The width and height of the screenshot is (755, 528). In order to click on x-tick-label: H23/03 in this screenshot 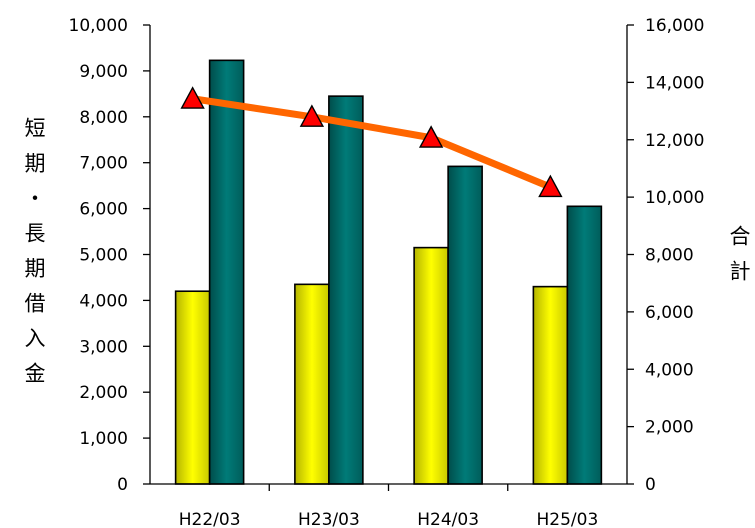, I will do `click(329, 519)`.